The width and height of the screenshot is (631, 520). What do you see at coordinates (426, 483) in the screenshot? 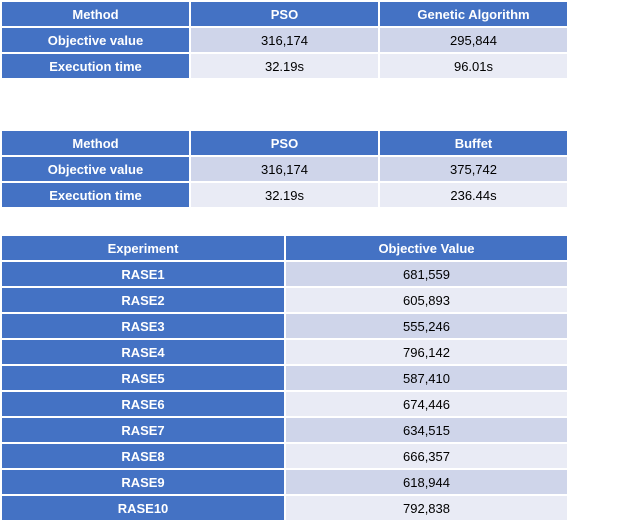
I see `table-cell: 618,944` at bounding box center [426, 483].